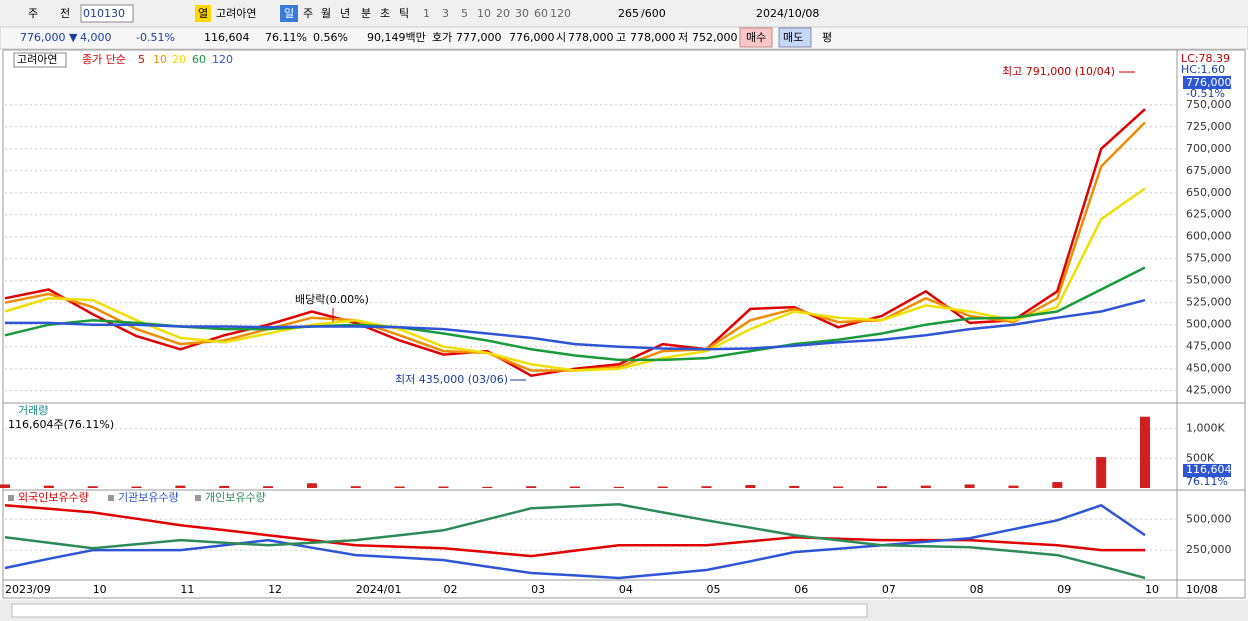 This screenshot has width=1248, height=621. Describe the element at coordinates (100, 589) in the screenshot. I see `x-tick-label: 10` at that location.